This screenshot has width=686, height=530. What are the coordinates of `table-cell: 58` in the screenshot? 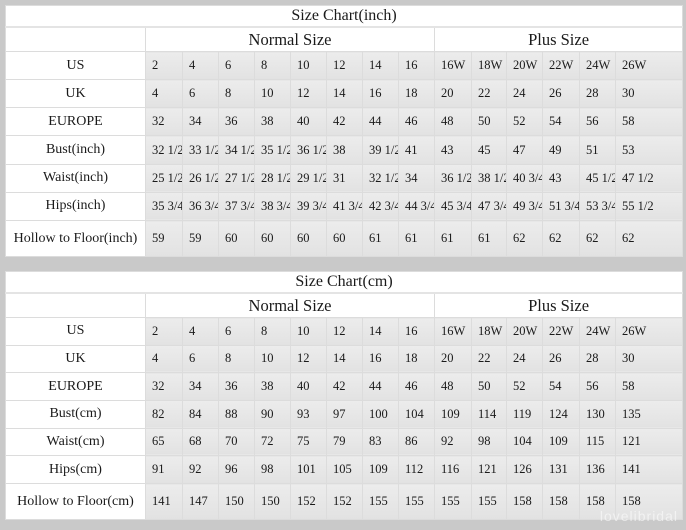 It's located at (649, 386).